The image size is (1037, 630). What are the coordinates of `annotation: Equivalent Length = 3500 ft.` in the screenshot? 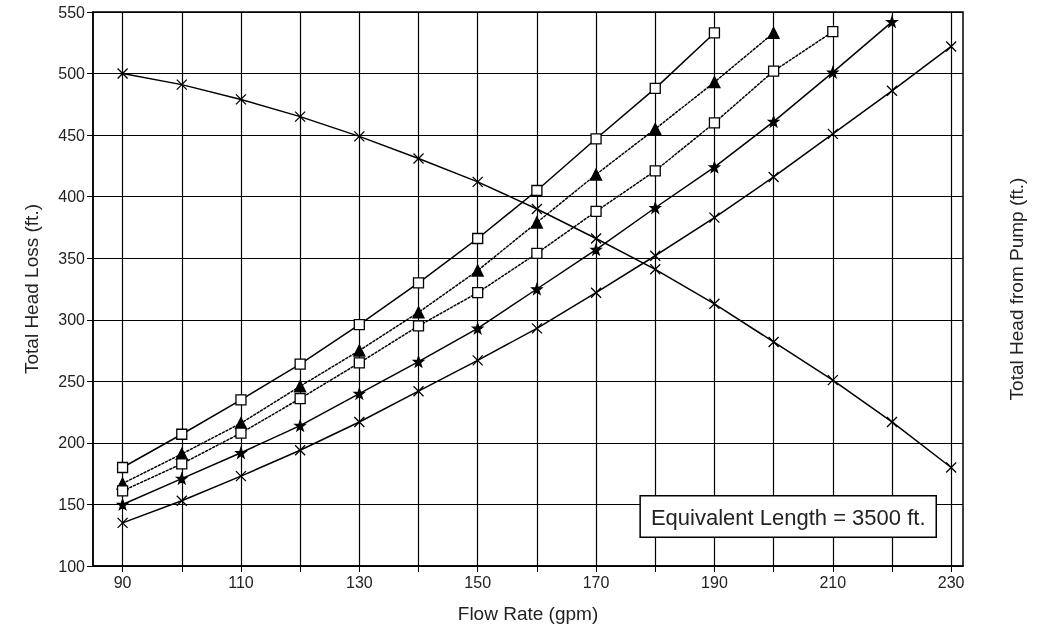 It's located at (788, 517).